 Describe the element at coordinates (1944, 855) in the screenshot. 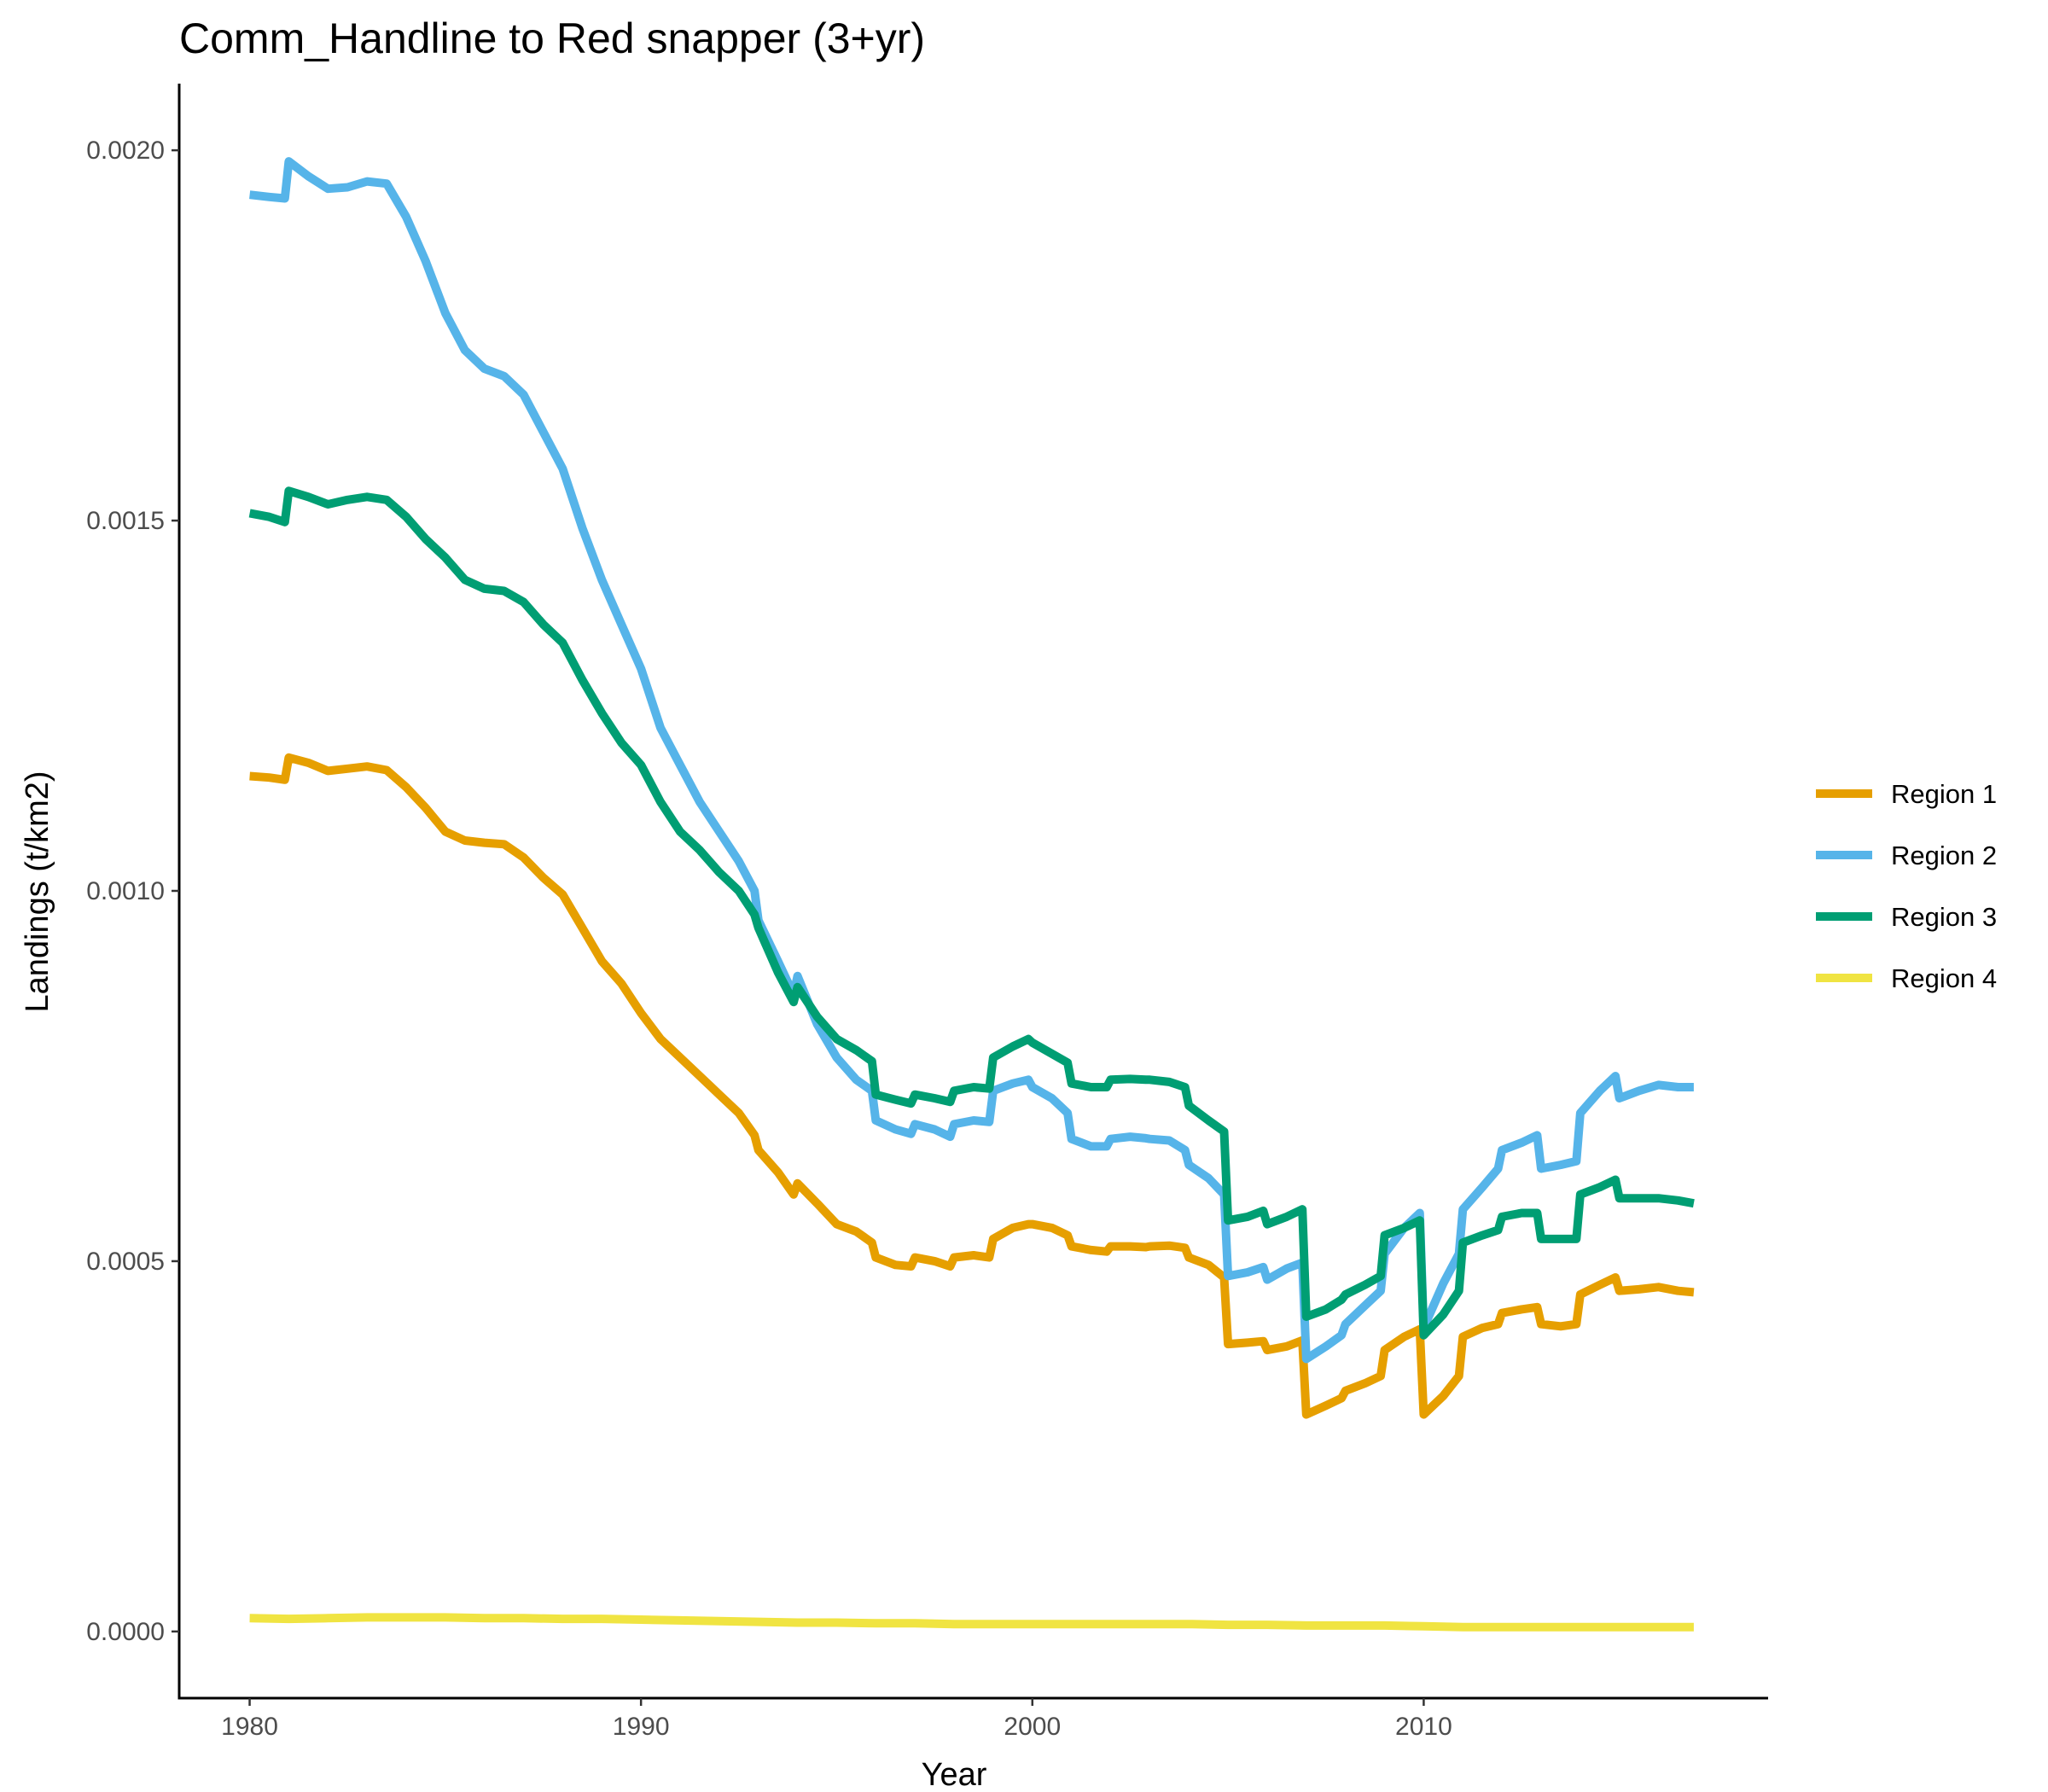

I see `legend-label-region-2: Region 2` at that location.